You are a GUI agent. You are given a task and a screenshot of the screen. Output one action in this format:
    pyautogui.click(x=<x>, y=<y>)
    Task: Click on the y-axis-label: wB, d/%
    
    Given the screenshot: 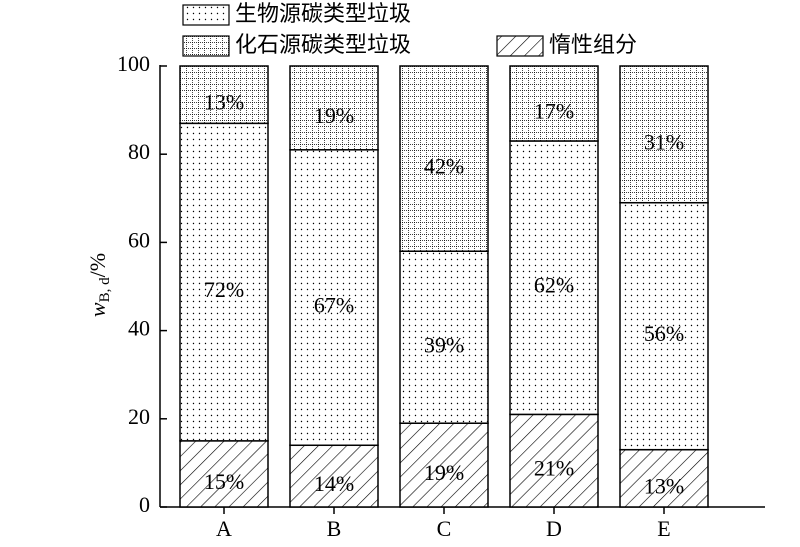 What is the action you would take?
    pyautogui.click(x=99, y=285)
    